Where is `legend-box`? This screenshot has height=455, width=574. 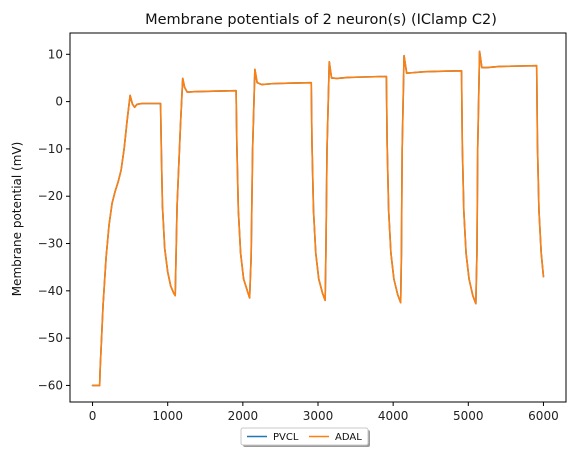 legend-box is located at coordinates (304, 436).